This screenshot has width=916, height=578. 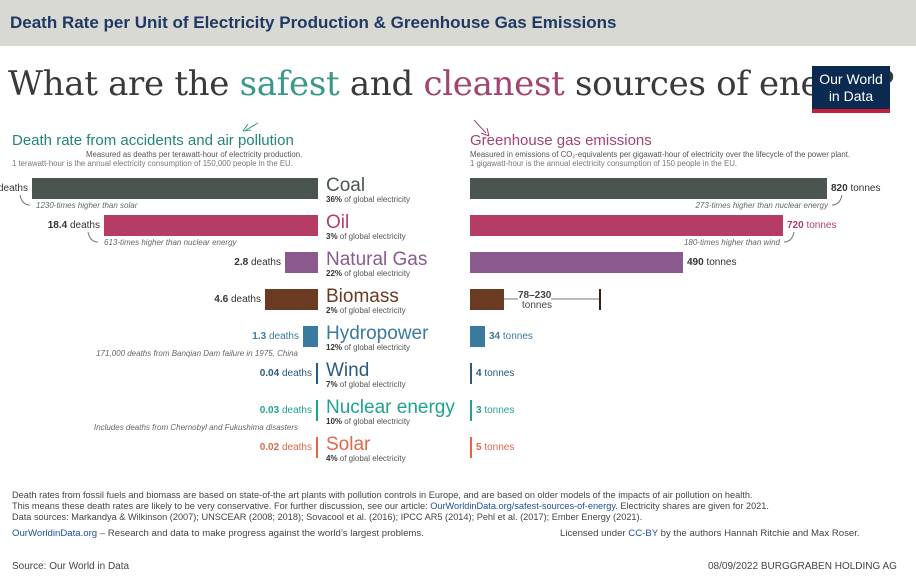 I want to click on ghg-bar-natural-gas, so click(x=576, y=262).